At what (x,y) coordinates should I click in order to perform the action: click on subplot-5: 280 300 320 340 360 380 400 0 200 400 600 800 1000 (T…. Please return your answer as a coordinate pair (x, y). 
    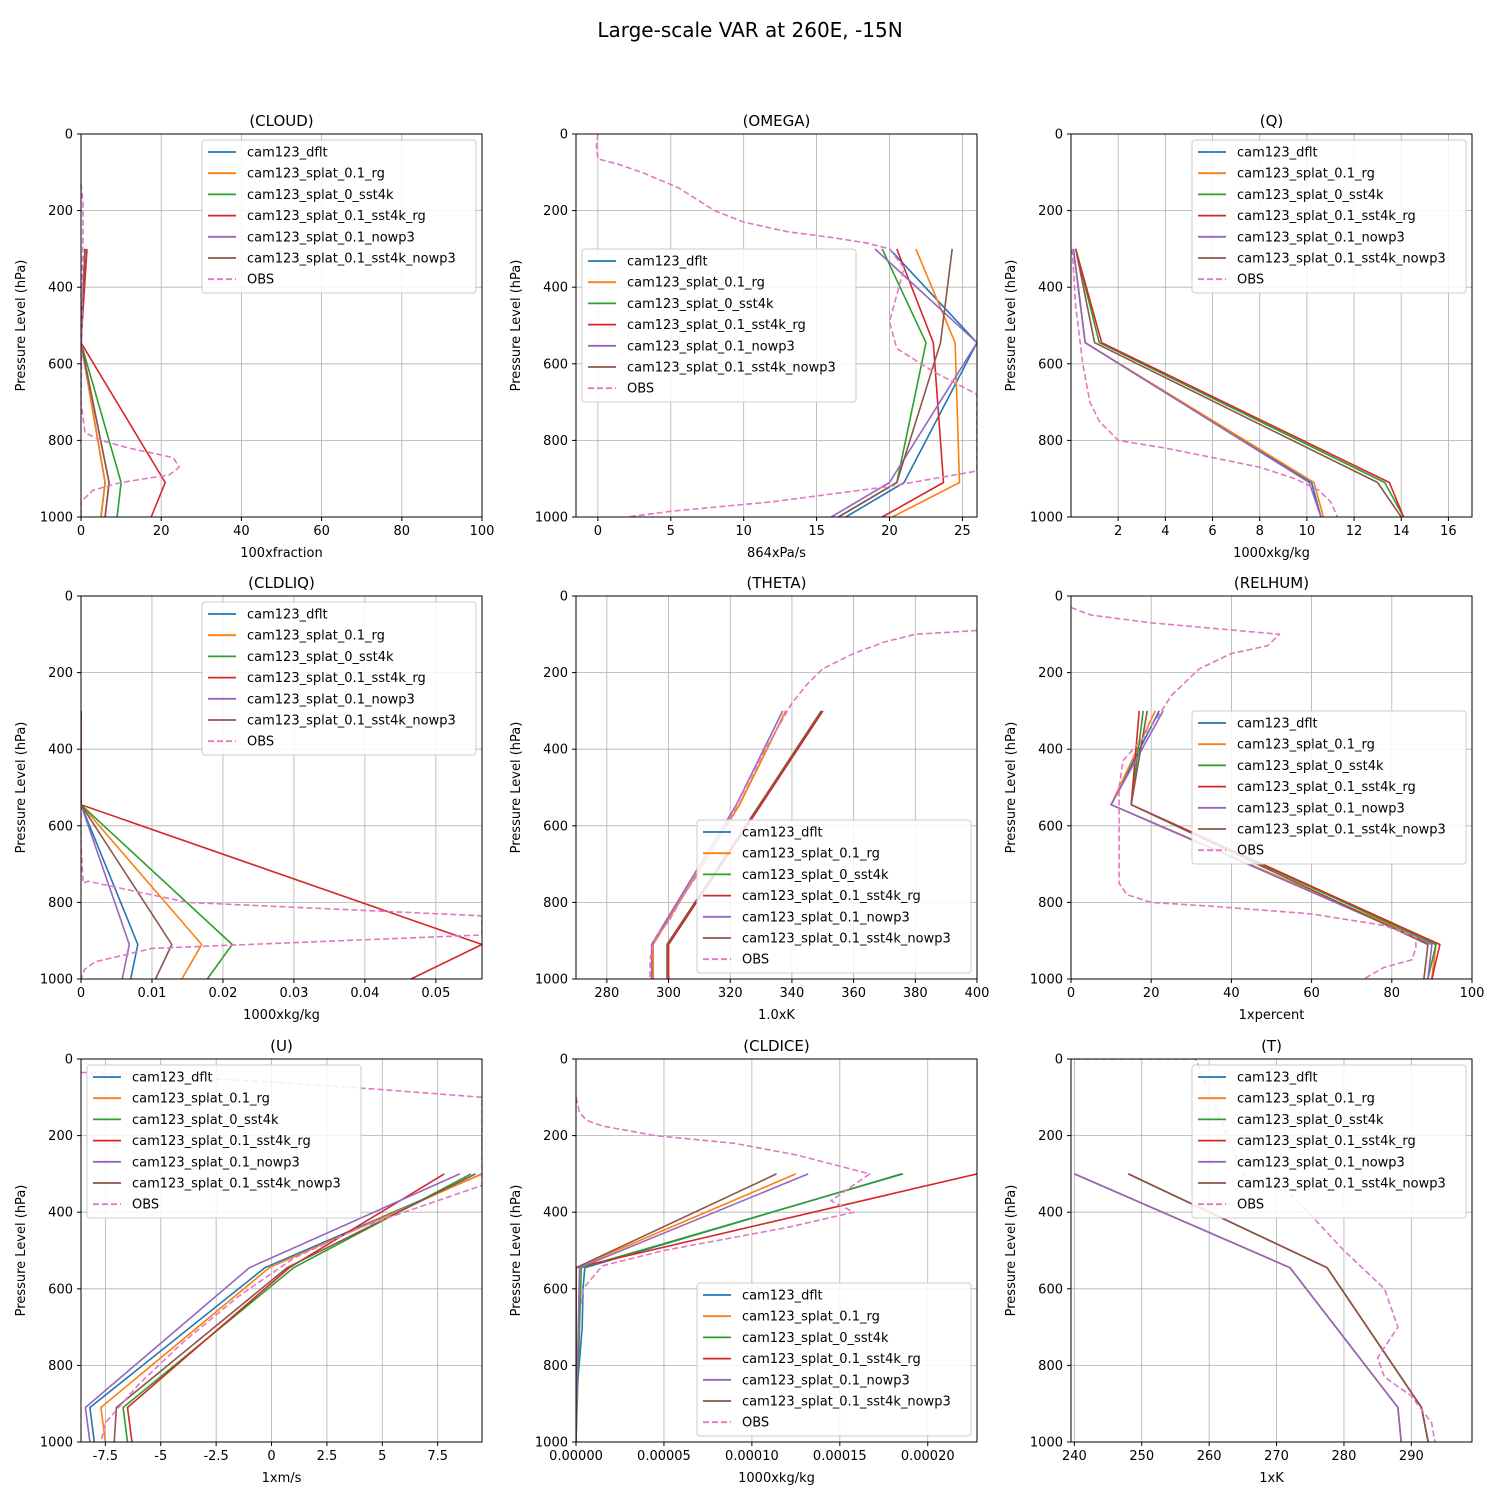
    Looking at the image, I should click on (749, 798).